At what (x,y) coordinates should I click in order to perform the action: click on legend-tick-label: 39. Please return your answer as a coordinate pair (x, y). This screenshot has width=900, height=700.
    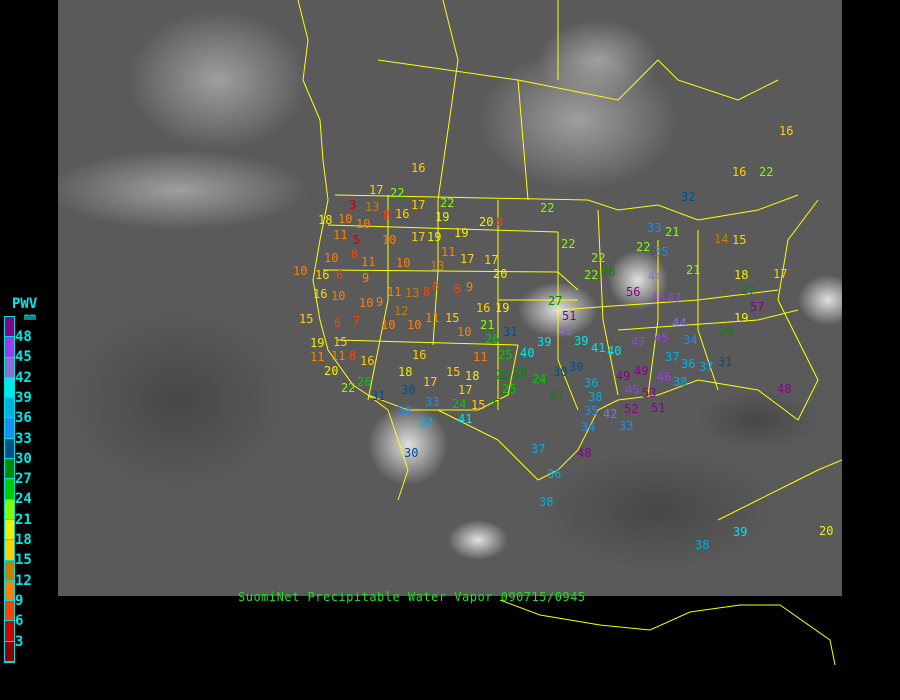
    Looking at the image, I should click on (23, 397).